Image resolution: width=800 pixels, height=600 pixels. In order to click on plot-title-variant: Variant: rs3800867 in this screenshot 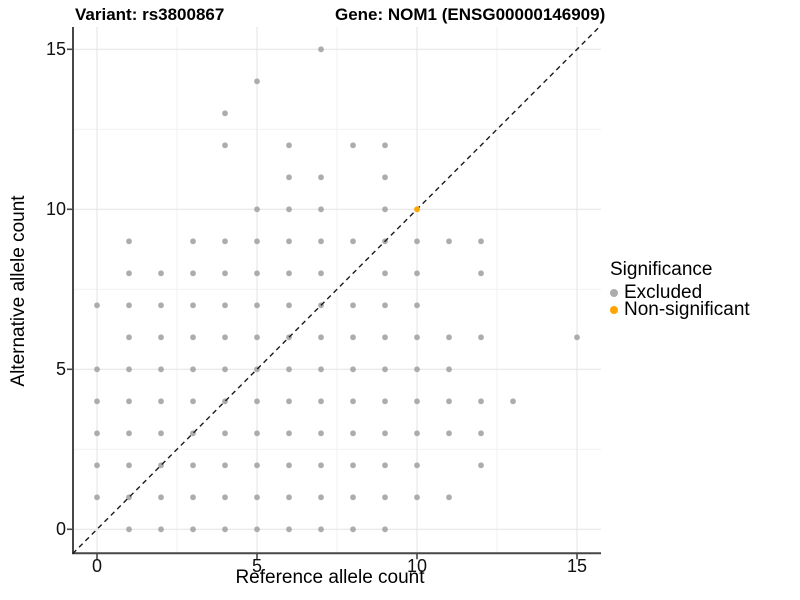, I will do `click(150, 14)`.